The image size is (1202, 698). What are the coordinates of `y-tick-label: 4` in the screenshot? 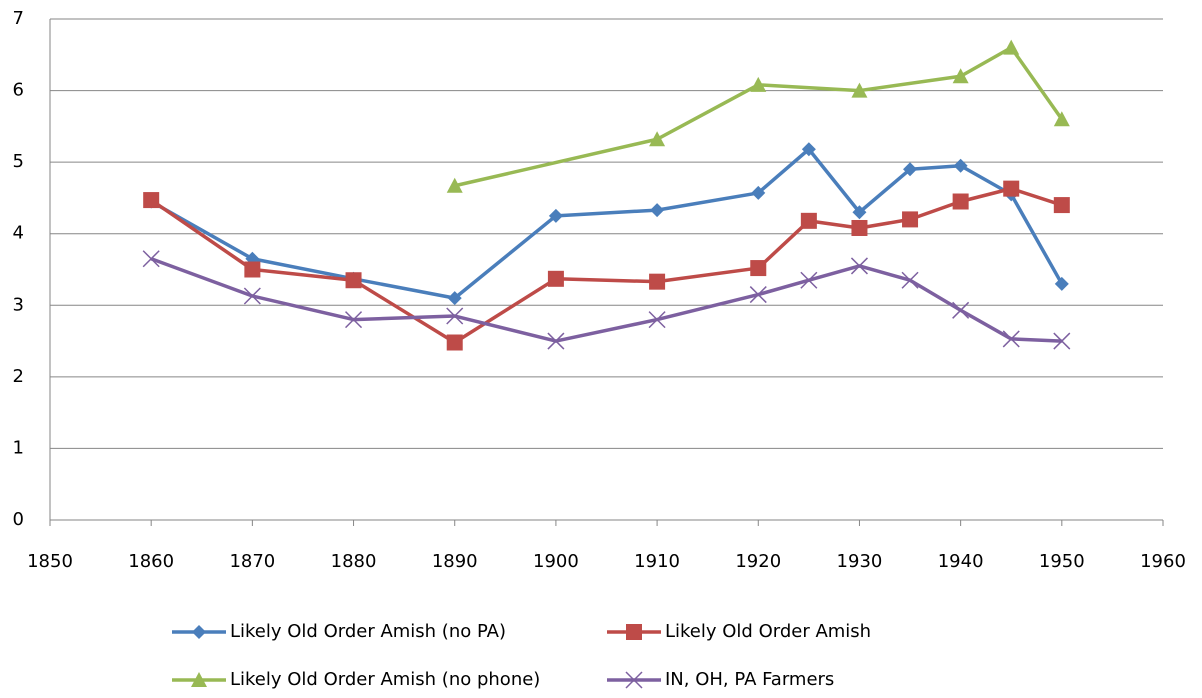 It's located at (18, 233).